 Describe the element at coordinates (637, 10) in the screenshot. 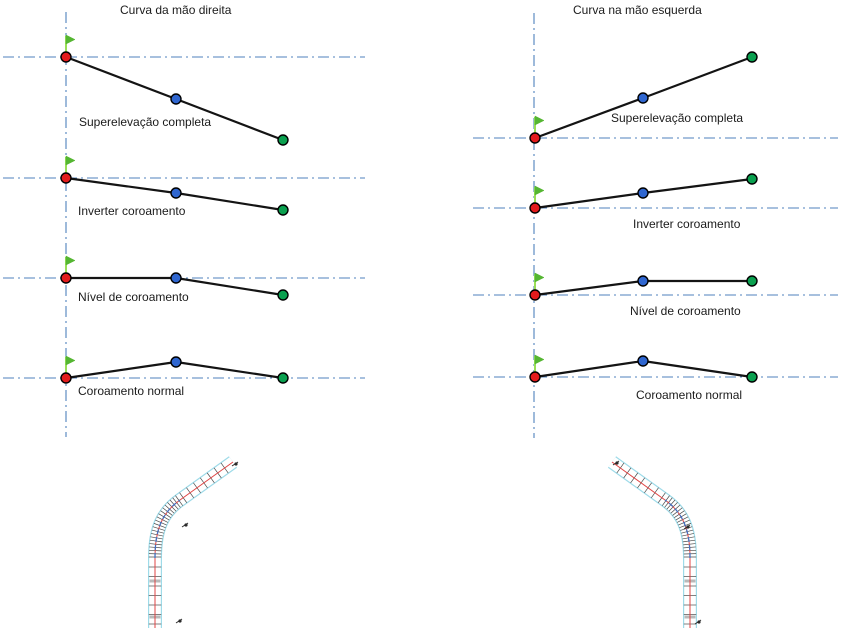

I see `panel-title-left-hand-curve: Curva na mão esquerda` at that location.